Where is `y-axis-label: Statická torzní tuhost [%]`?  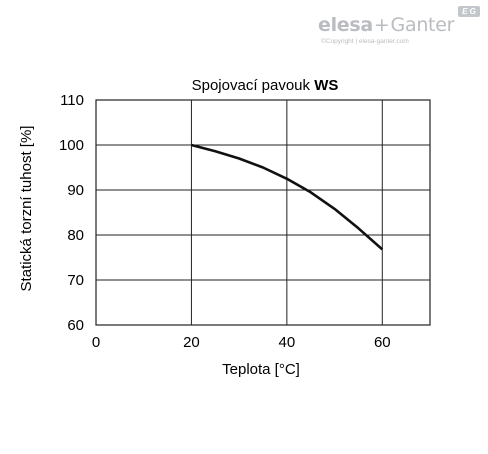 y-axis-label: Statická torzní tuhost [%] is located at coordinates (26, 209).